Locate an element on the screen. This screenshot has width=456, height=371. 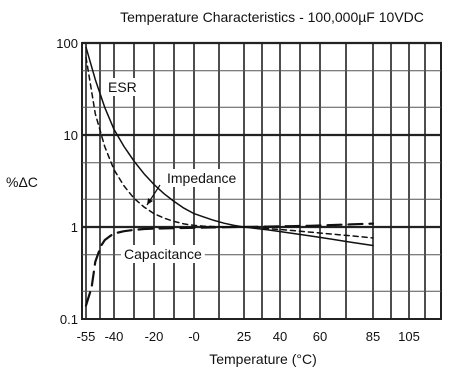
x-tick-label: -20 is located at coordinates (154, 336).